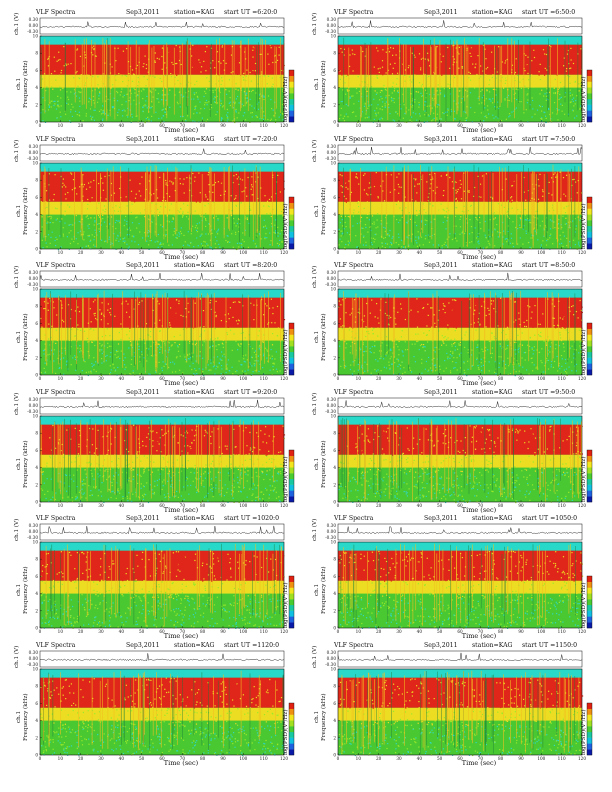 The height and width of the screenshot is (792, 612). What do you see at coordinates (26, 210) in the screenshot?
I see `y-axis-title-frequency: Frequency (kHz)` at bounding box center [26, 210].